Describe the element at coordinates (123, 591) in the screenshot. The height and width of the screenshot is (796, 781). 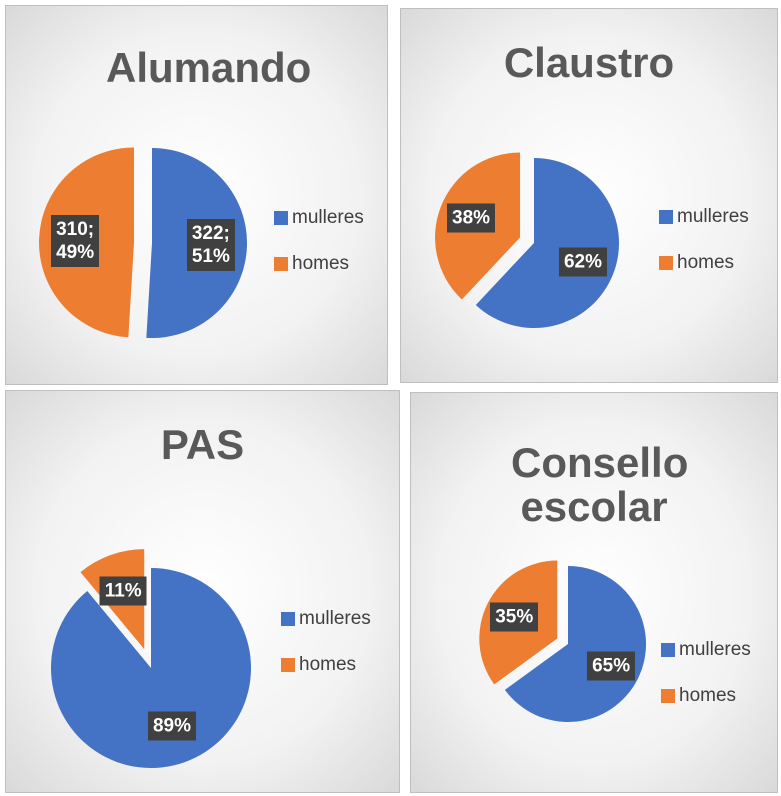
I see `data-label: 11%` at that location.